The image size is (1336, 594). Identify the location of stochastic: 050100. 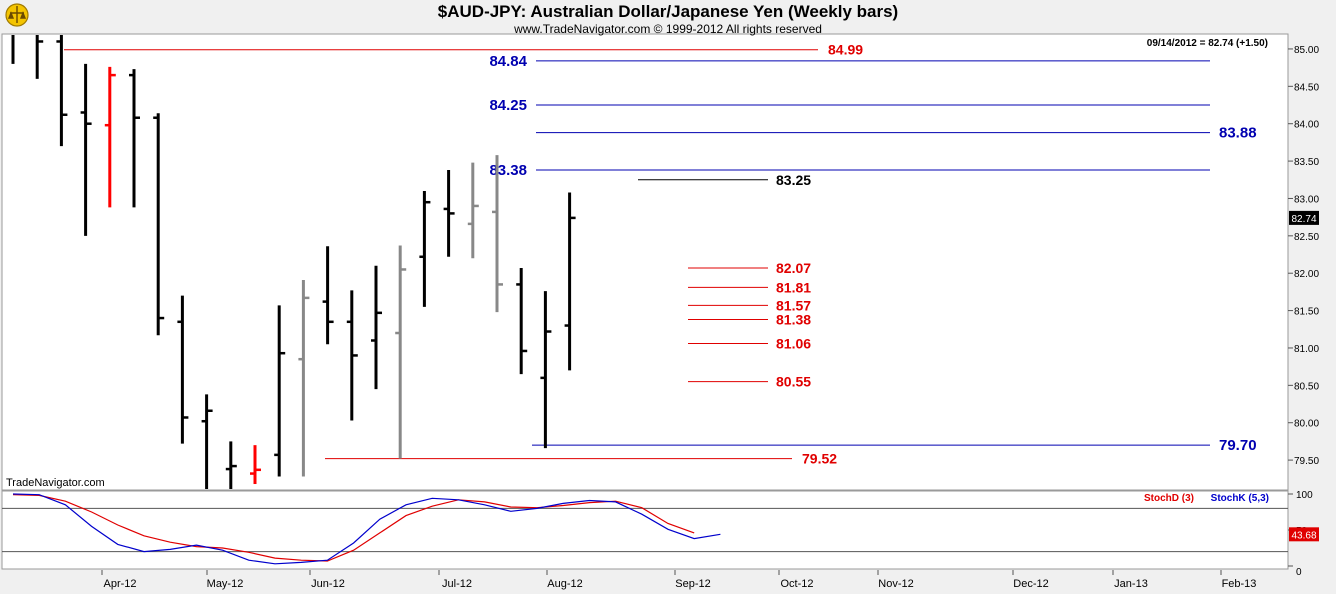
(657, 534).